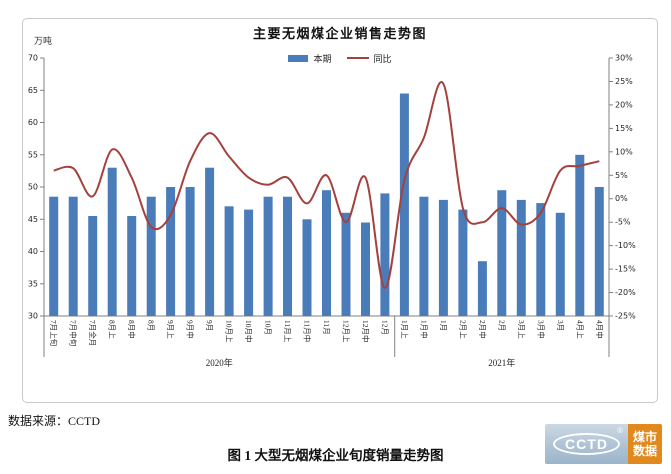 The image size is (671, 474). I want to click on chart-title: 主要无烟煤企业销售走势图, so click(339, 33).